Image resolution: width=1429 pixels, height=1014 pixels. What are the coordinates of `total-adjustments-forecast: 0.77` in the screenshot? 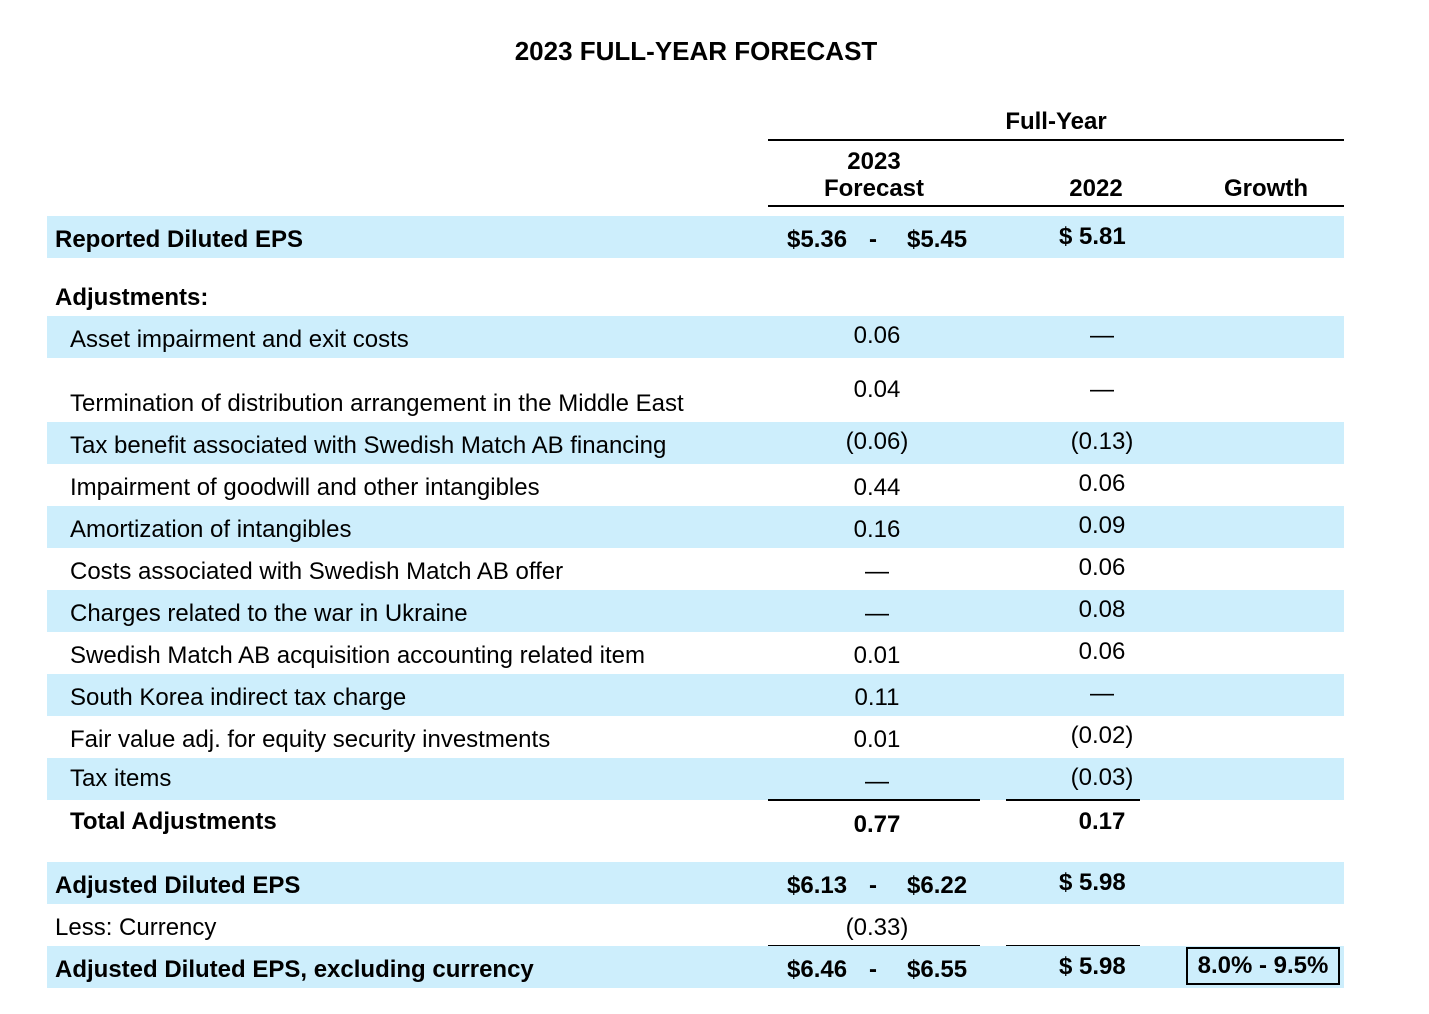 It's located at (877, 824).